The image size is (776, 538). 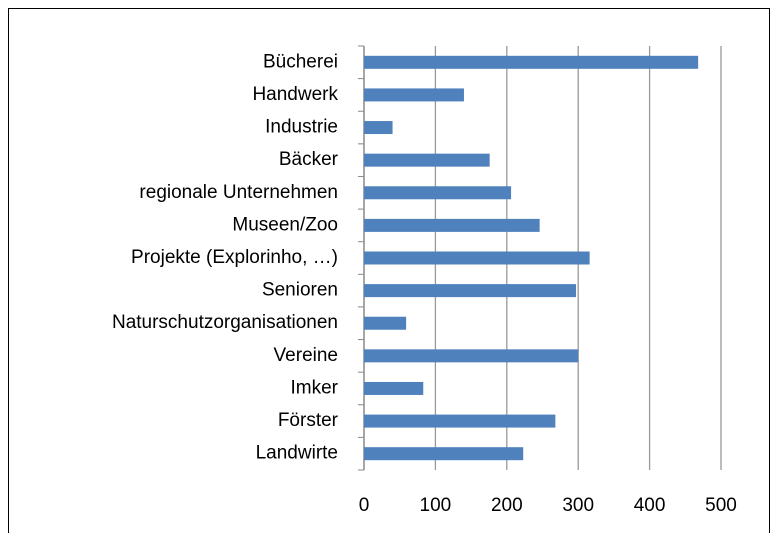 I want to click on x-tick-label: 400, so click(x=650, y=505).